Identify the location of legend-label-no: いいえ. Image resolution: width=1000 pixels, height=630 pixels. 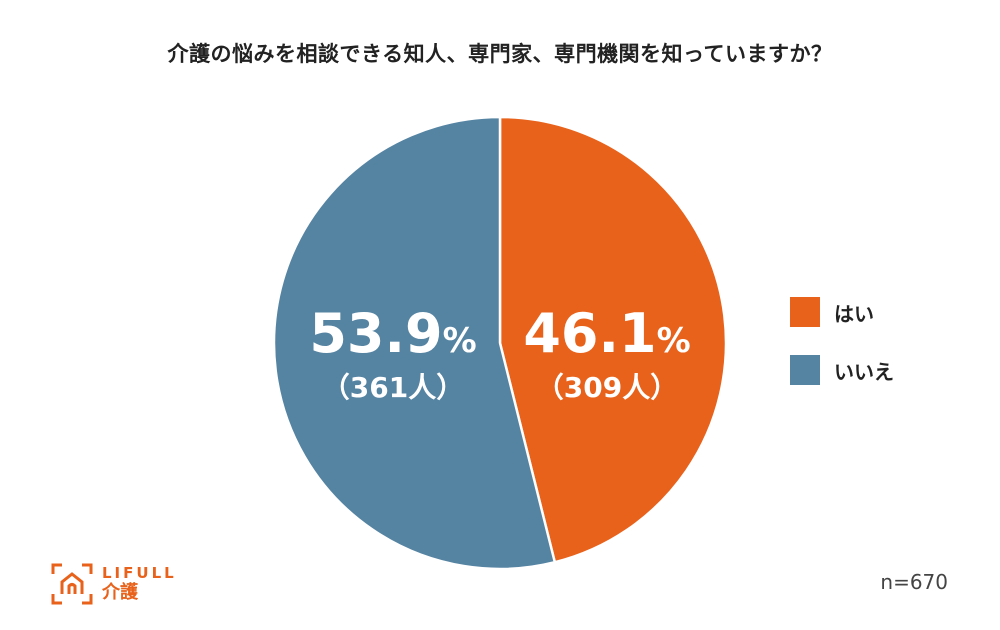
(864, 371).